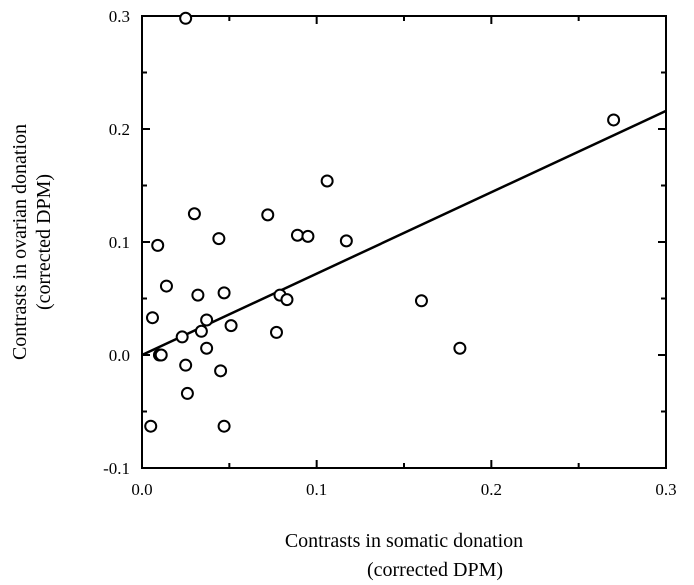 This screenshot has width=694, height=585. Describe the element at coordinates (119, 355) in the screenshot. I see `y-tick-label: 0.0` at that location.